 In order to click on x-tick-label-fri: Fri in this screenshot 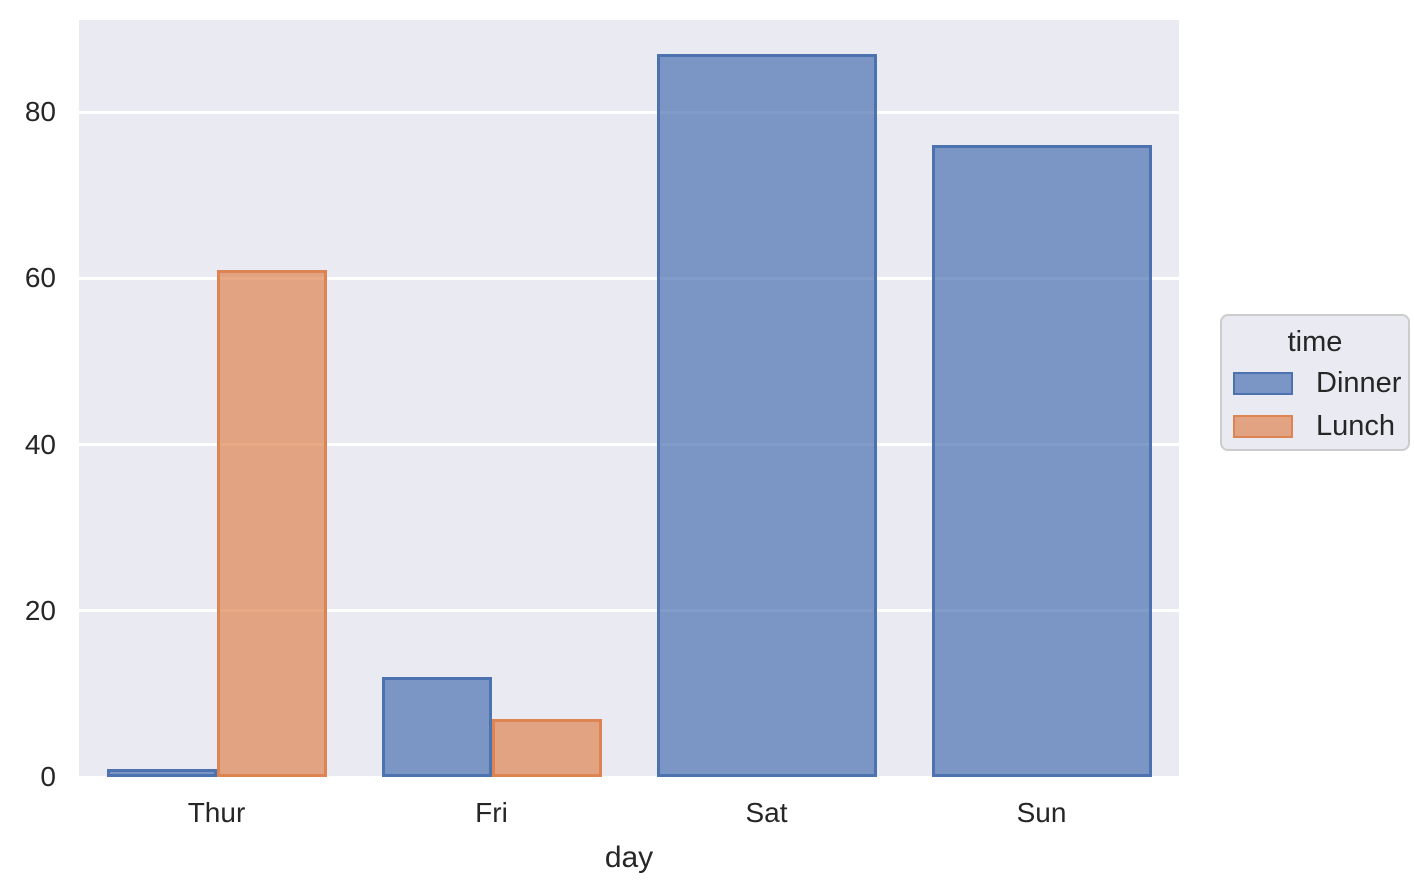, I will do `click(491, 812)`.